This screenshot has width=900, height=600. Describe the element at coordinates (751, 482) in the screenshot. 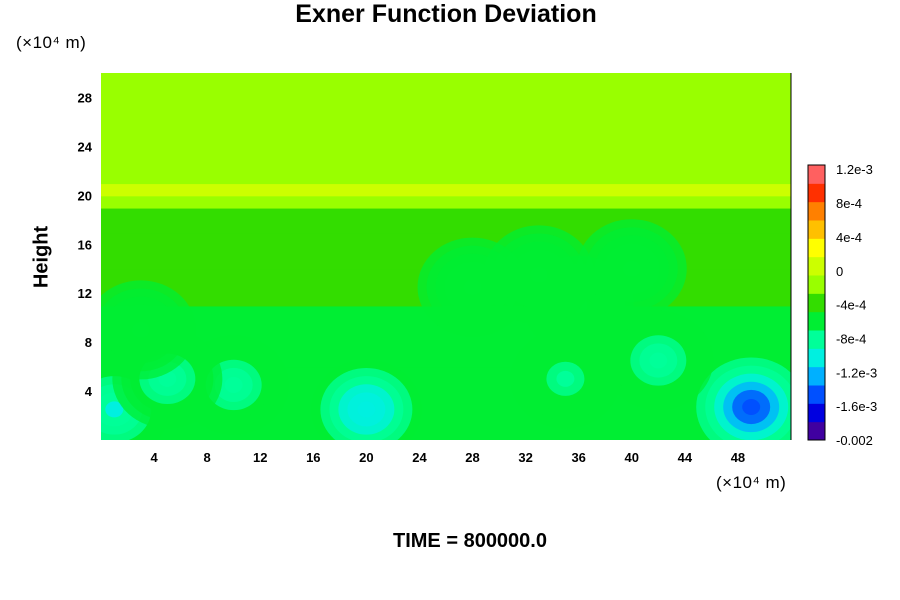

I see `x-axis-unit: (×10⁴ m)` at that location.